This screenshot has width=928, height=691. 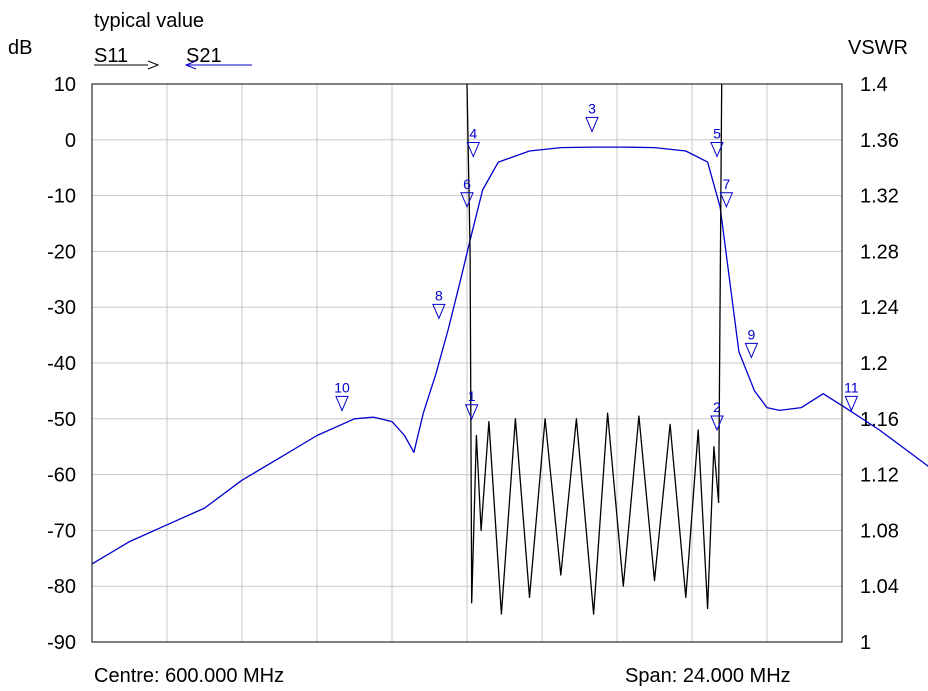 What do you see at coordinates (153, 65) in the screenshot?
I see `legend-s11-arrow-icon` at bounding box center [153, 65].